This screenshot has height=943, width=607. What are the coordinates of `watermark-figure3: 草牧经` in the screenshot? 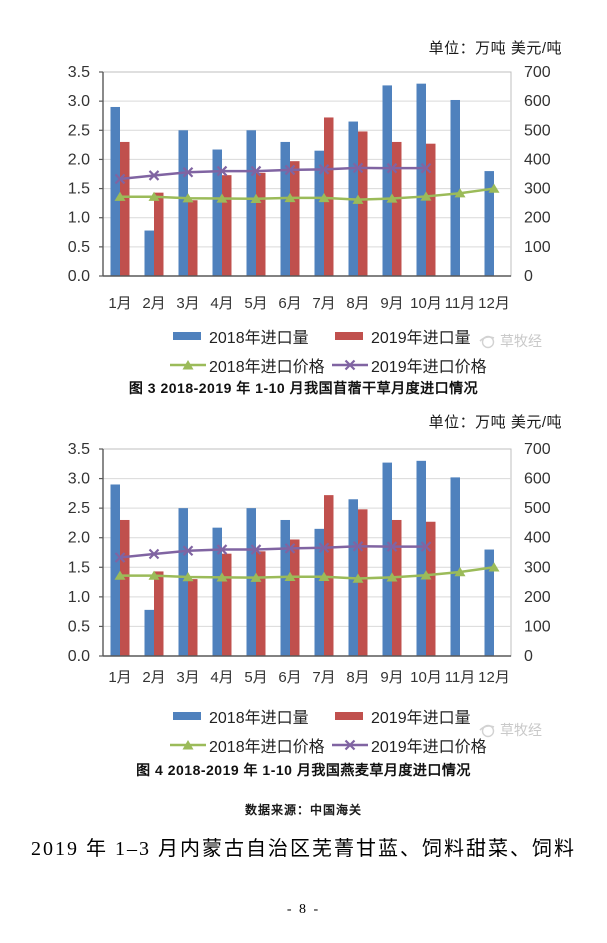 It's located at (510, 341).